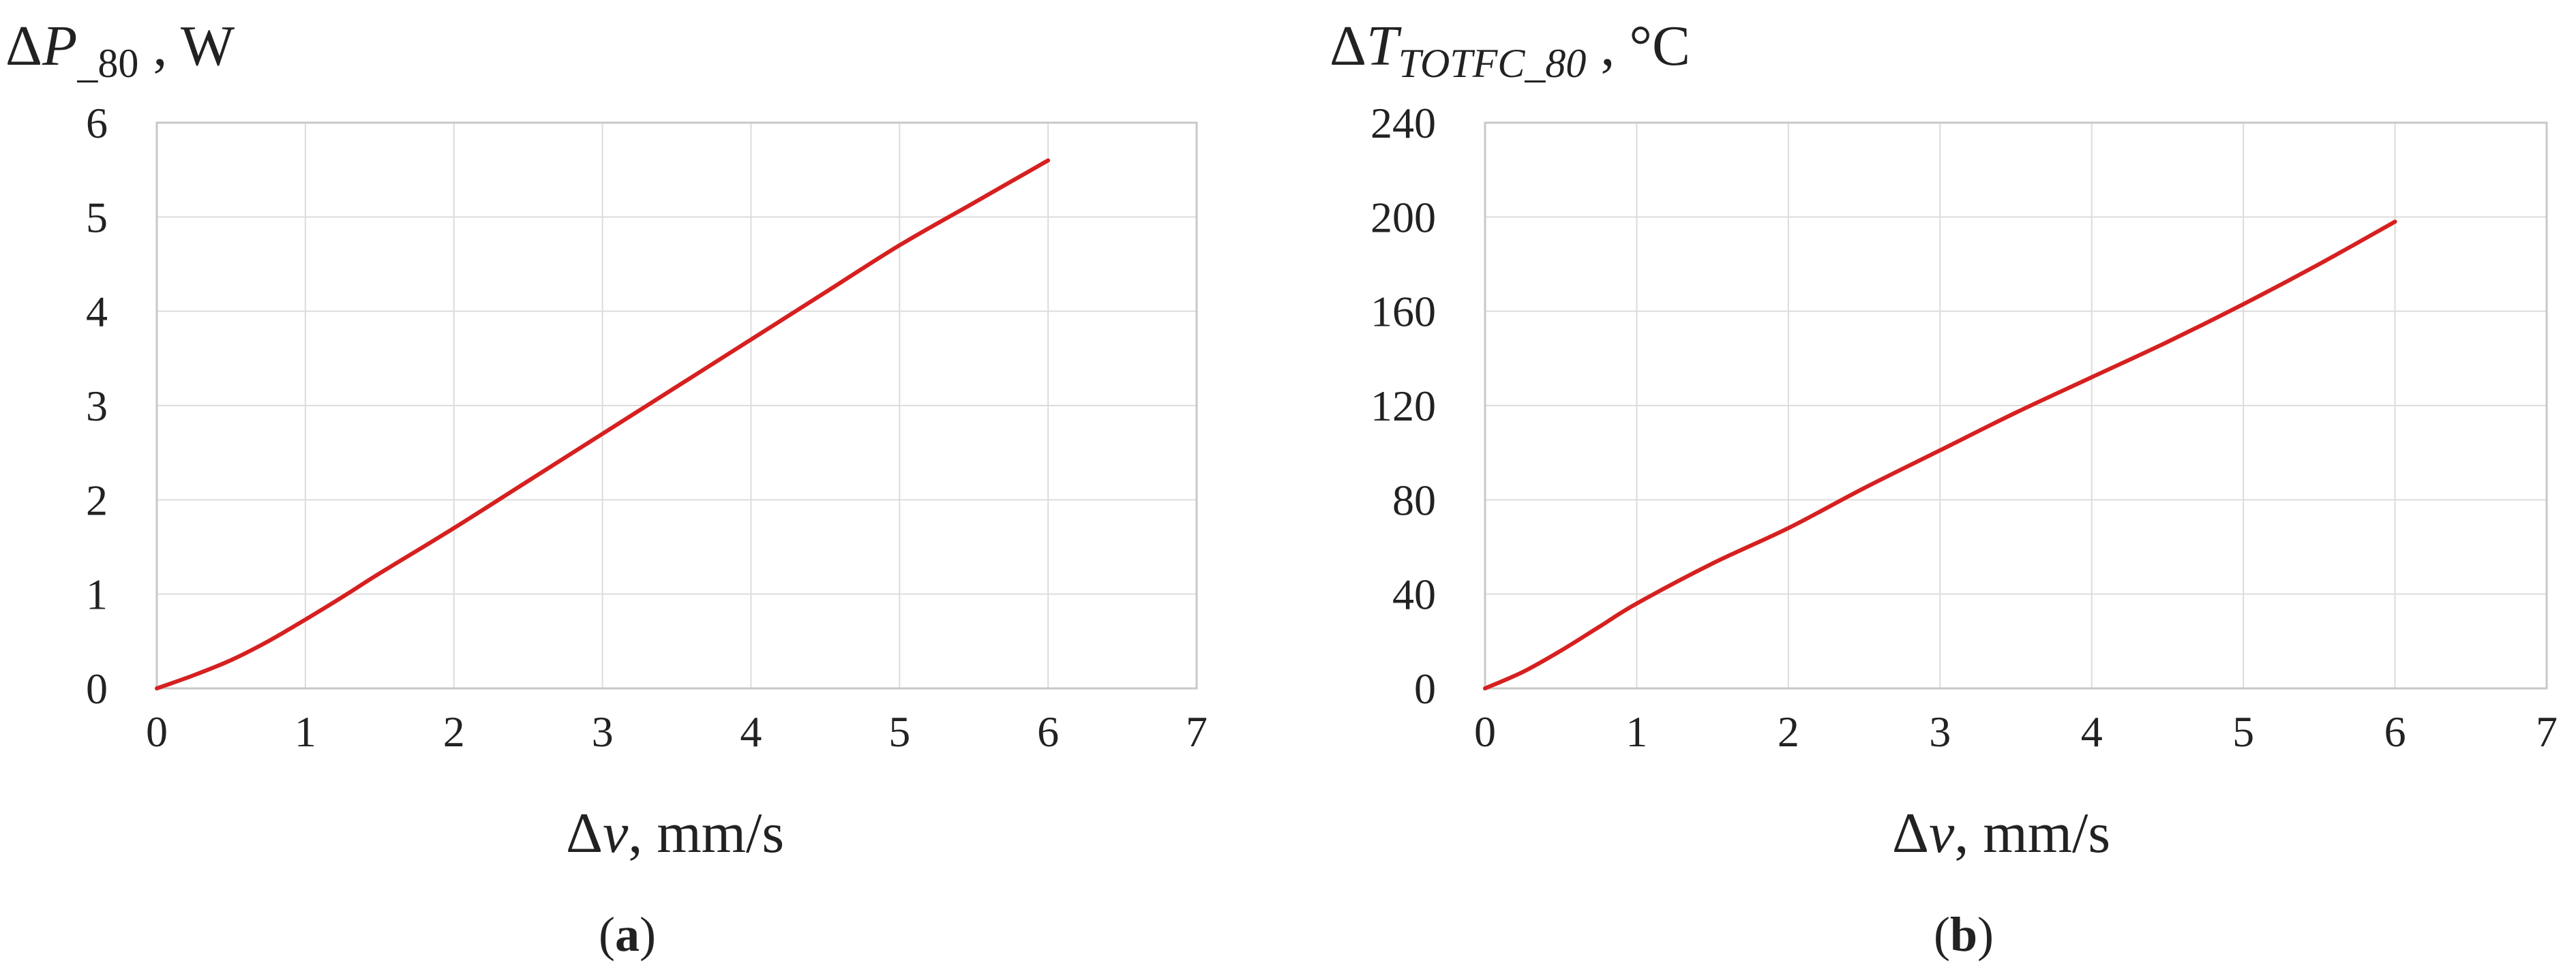 This screenshot has height=976, width=2576. Describe the element at coordinates (603, 731) in the screenshot. I see `x-tick-label-a-3: 3` at that location.